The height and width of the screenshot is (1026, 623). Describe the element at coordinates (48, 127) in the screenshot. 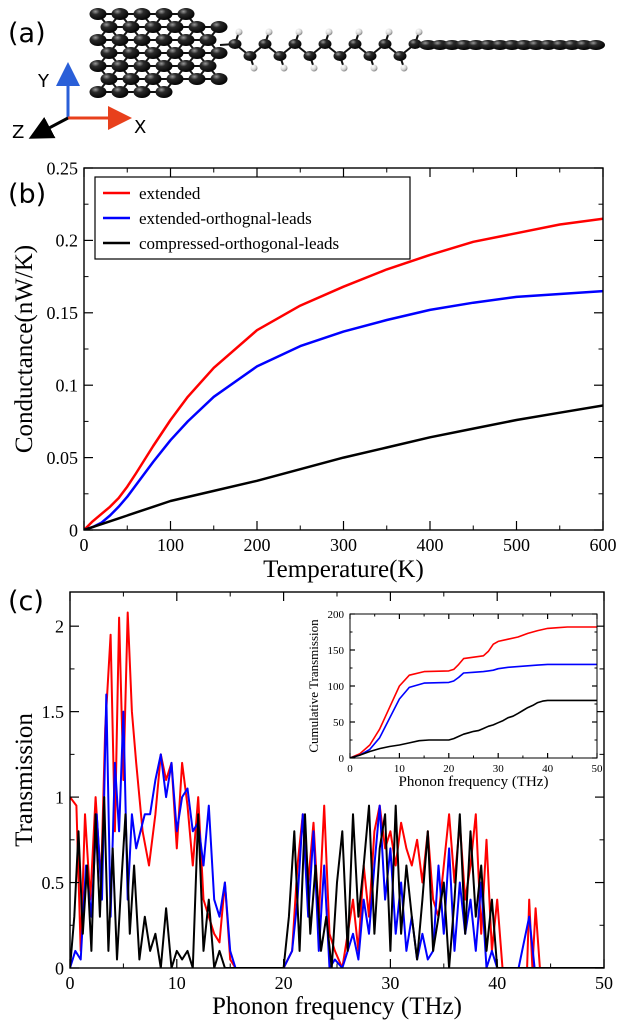

I see `z-axis-arrow` at that location.